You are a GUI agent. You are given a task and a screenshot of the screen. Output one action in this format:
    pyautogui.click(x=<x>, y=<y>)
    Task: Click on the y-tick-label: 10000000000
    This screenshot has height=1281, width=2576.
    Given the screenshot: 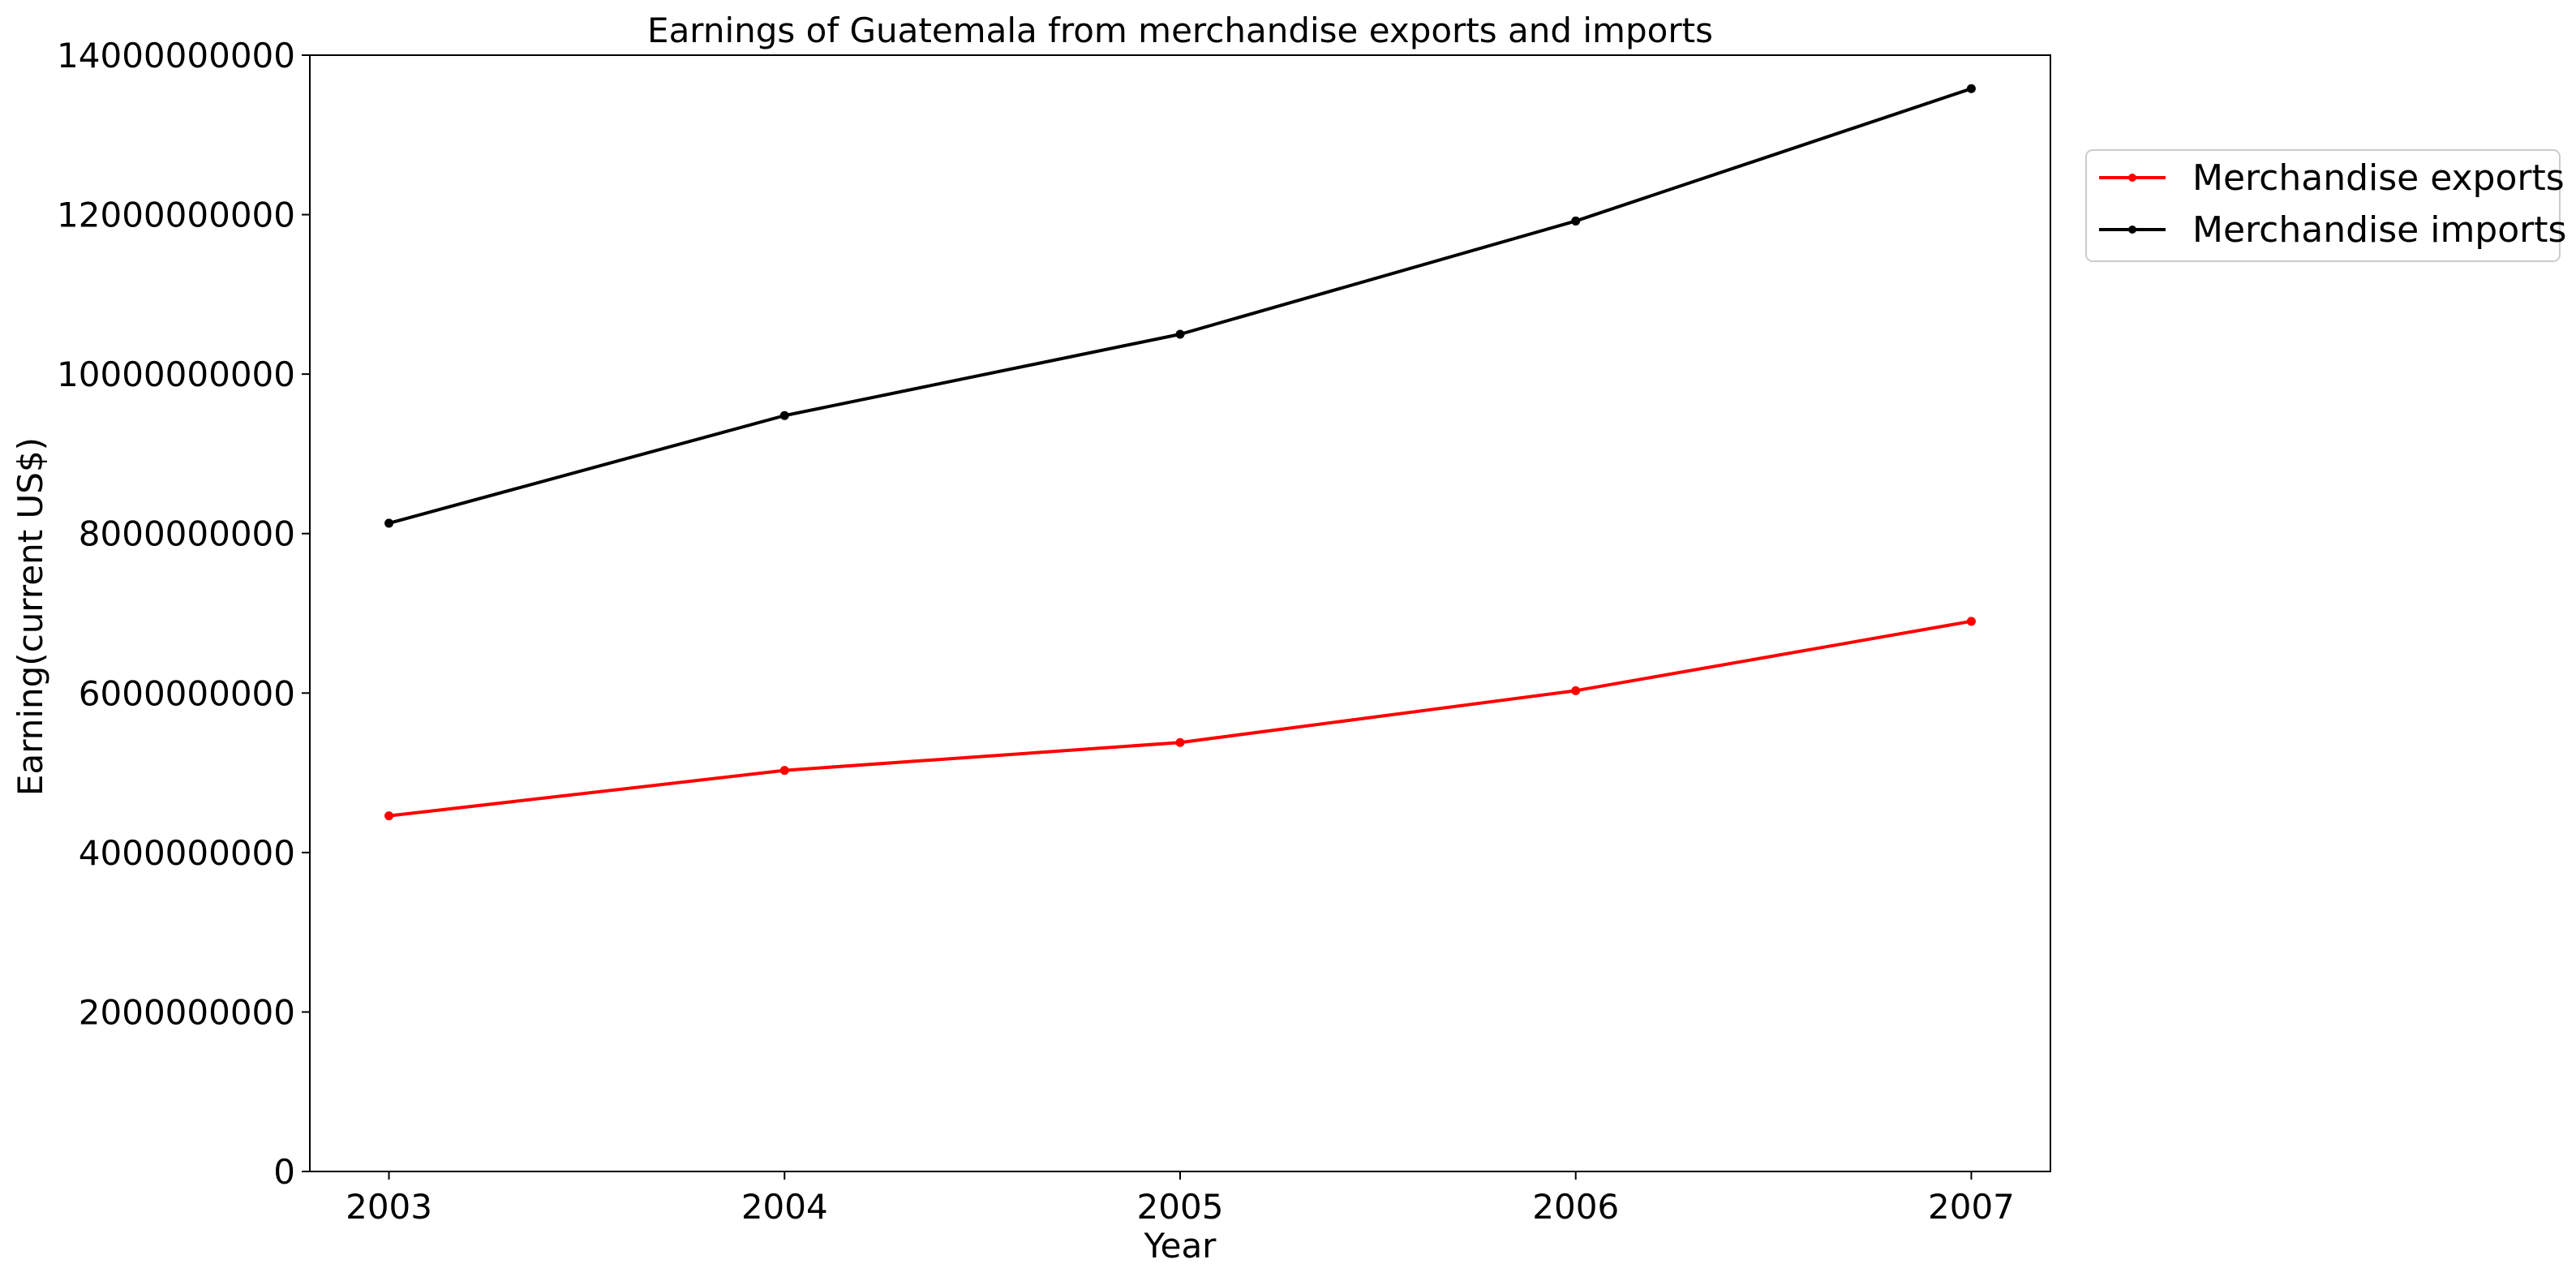 What is the action you would take?
    pyautogui.click(x=176, y=374)
    